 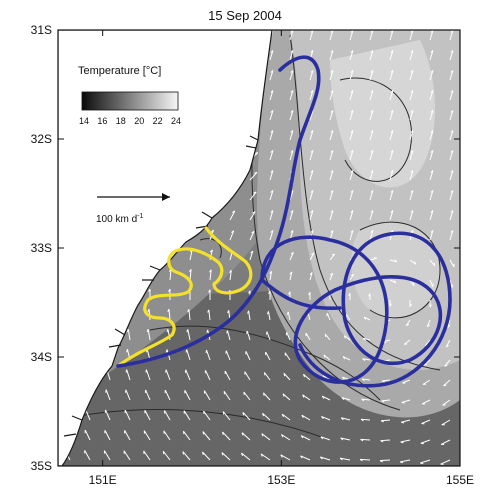 What do you see at coordinates (130, 101) in the screenshot?
I see `colorbar-gradient` at bounding box center [130, 101].